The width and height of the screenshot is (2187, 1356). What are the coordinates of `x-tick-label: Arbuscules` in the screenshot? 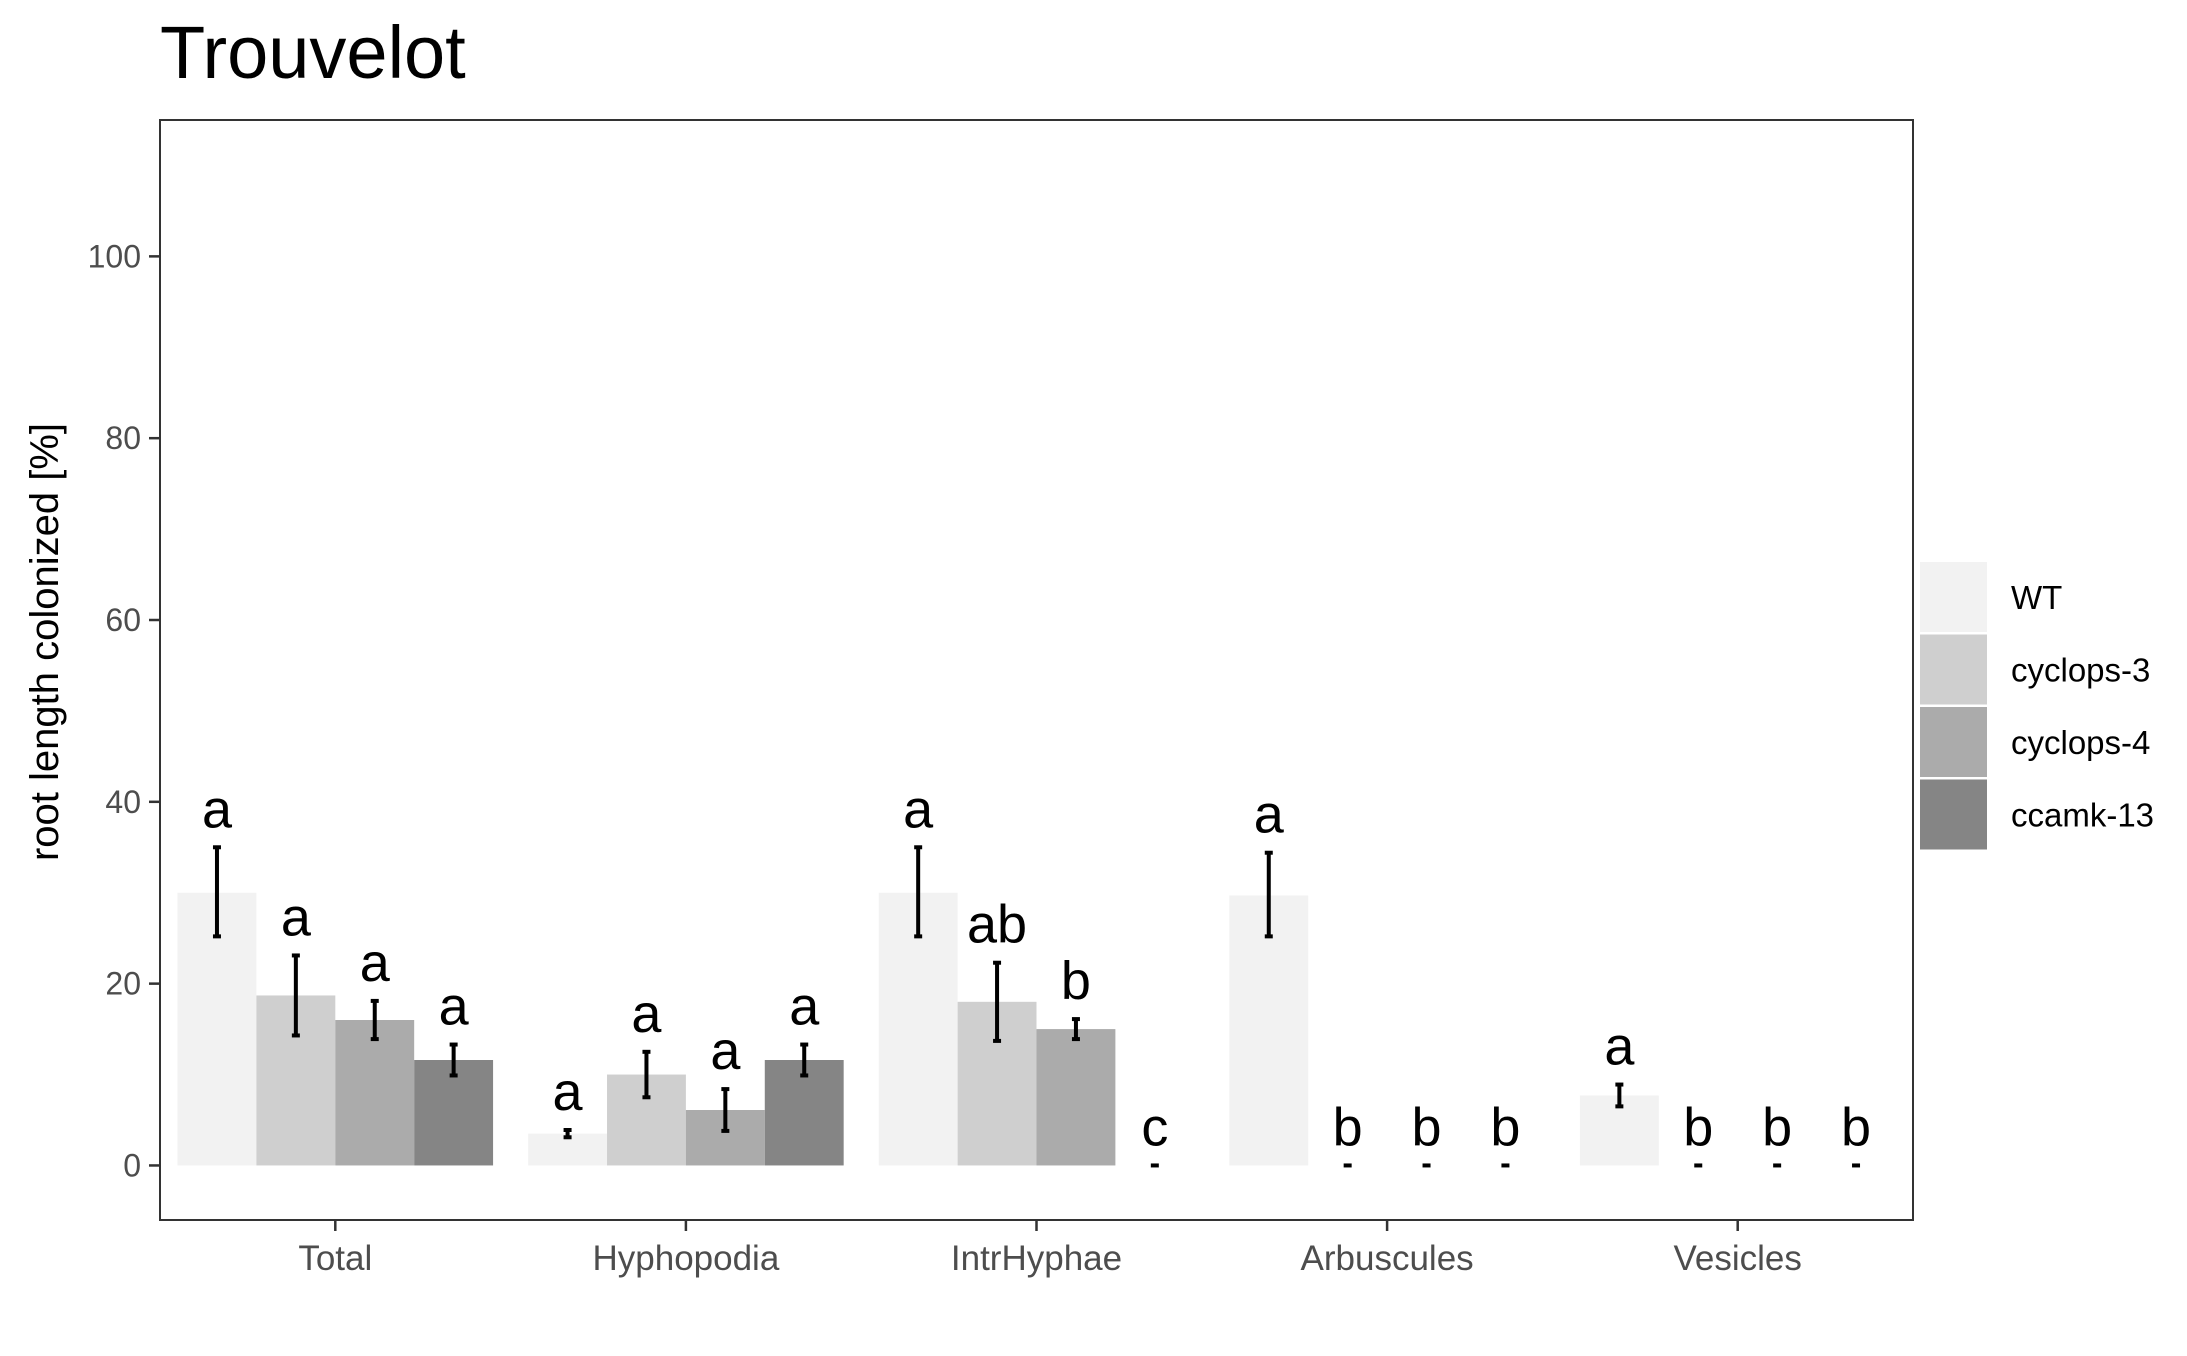 It's located at (1387, 1258).